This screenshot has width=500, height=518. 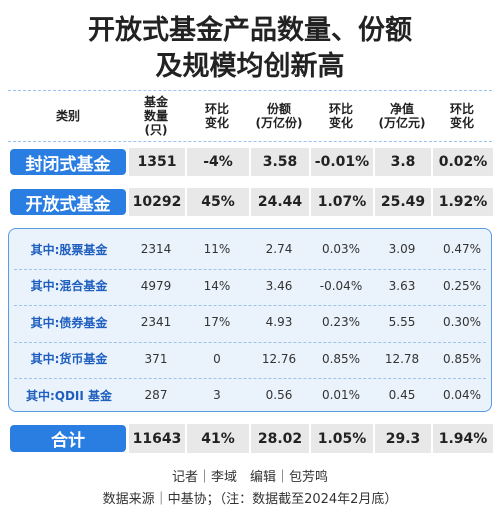 I want to click on table-cell: 0.56, so click(x=279, y=395).